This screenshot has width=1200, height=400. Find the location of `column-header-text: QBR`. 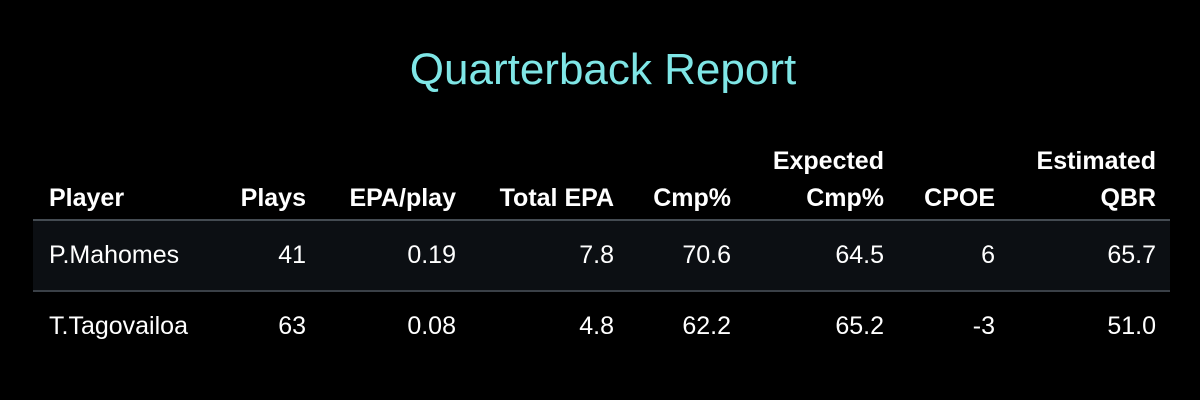

column-header-text: QBR is located at coordinates (1128, 198).